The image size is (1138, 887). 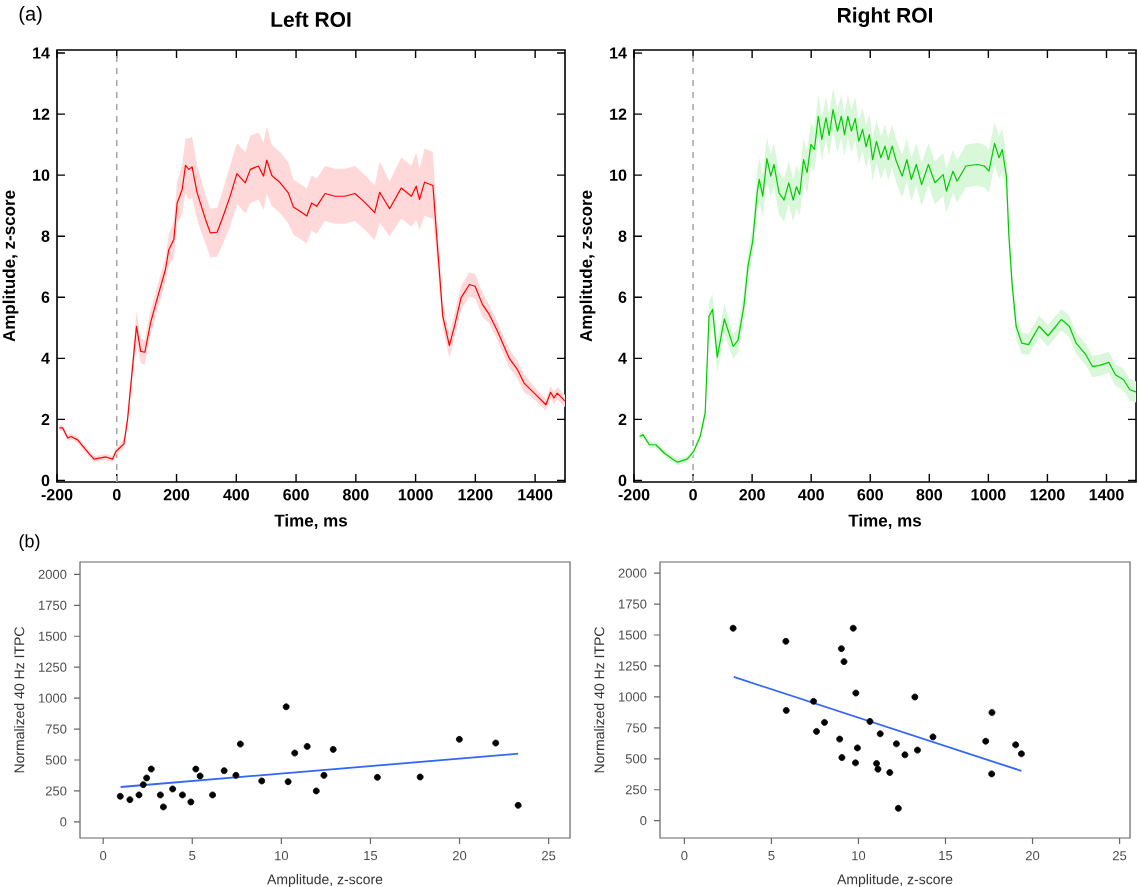 What do you see at coordinates (311, 19) in the screenshot?
I see `chart-title: Left ROI` at bounding box center [311, 19].